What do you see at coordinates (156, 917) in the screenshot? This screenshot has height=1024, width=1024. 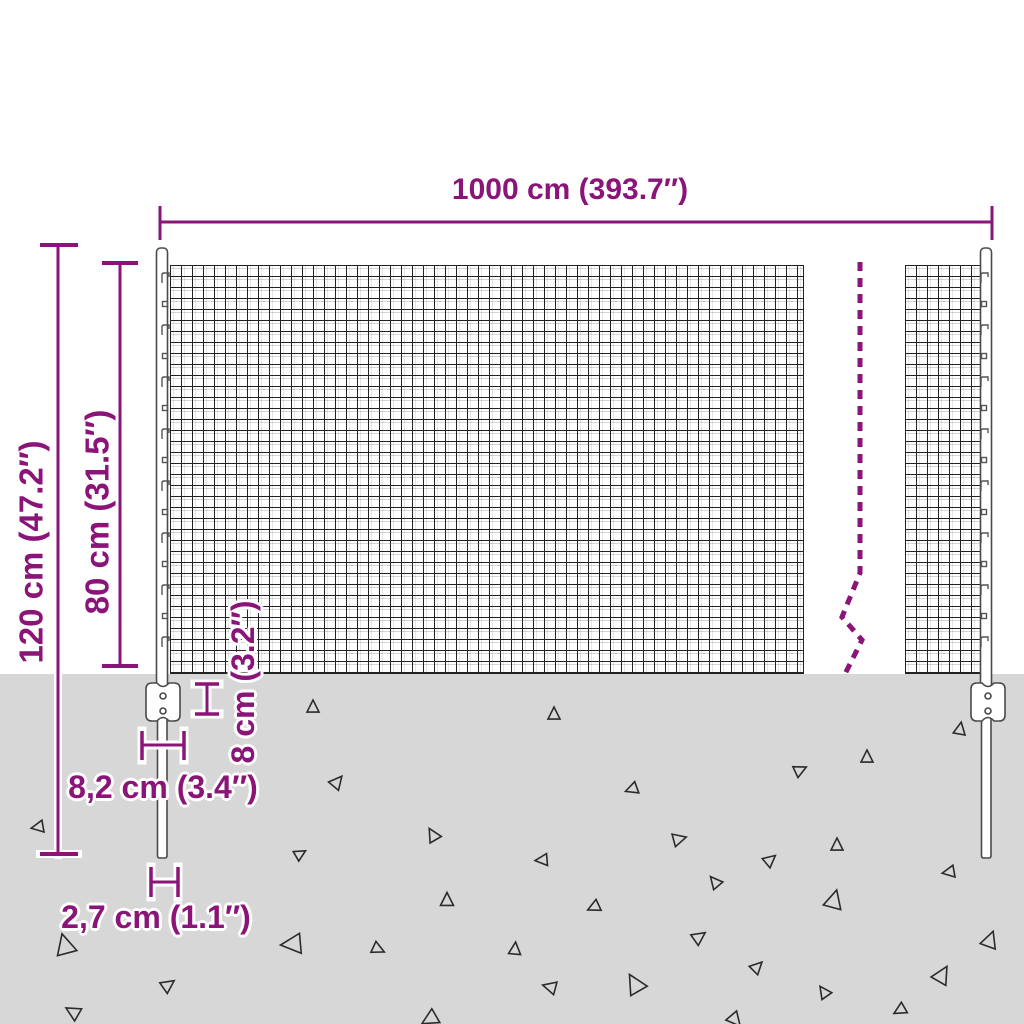 I see `label-post-width: 2,7 cm (1.1″)` at bounding box center [156, 917].